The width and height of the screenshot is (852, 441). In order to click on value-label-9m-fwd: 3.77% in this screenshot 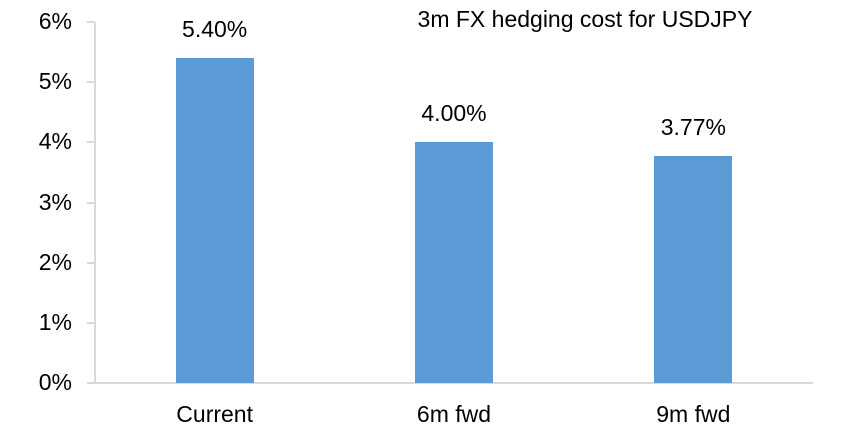, I will do `click(693, 127)`.